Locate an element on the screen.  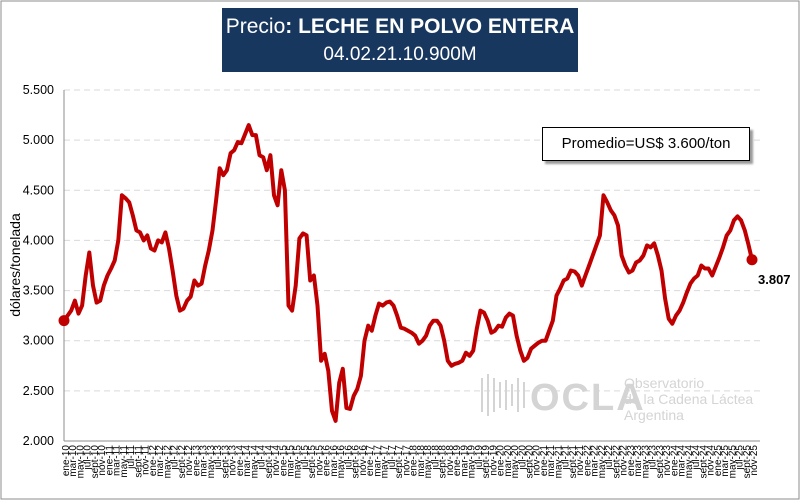
x-tick-label: sept-24 is located at coordinates (703, 462).